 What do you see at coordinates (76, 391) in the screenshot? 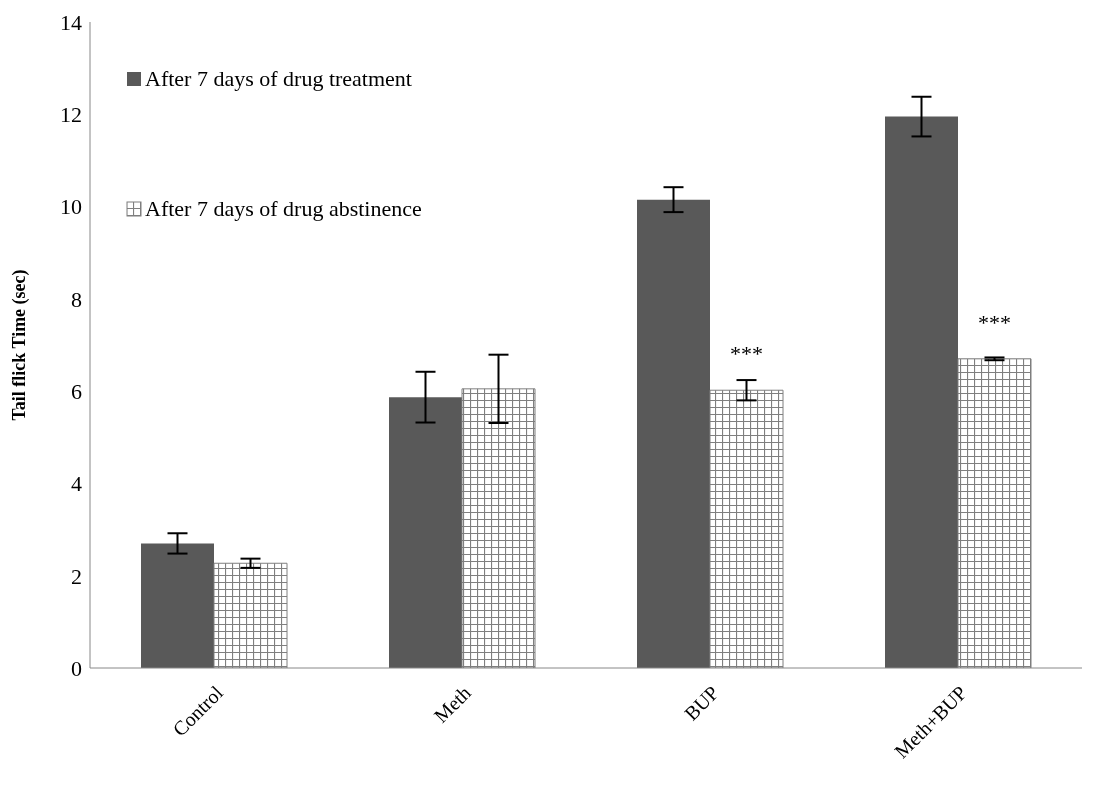
I see `y-tick-label: 6` at bounding box center [76, 391].